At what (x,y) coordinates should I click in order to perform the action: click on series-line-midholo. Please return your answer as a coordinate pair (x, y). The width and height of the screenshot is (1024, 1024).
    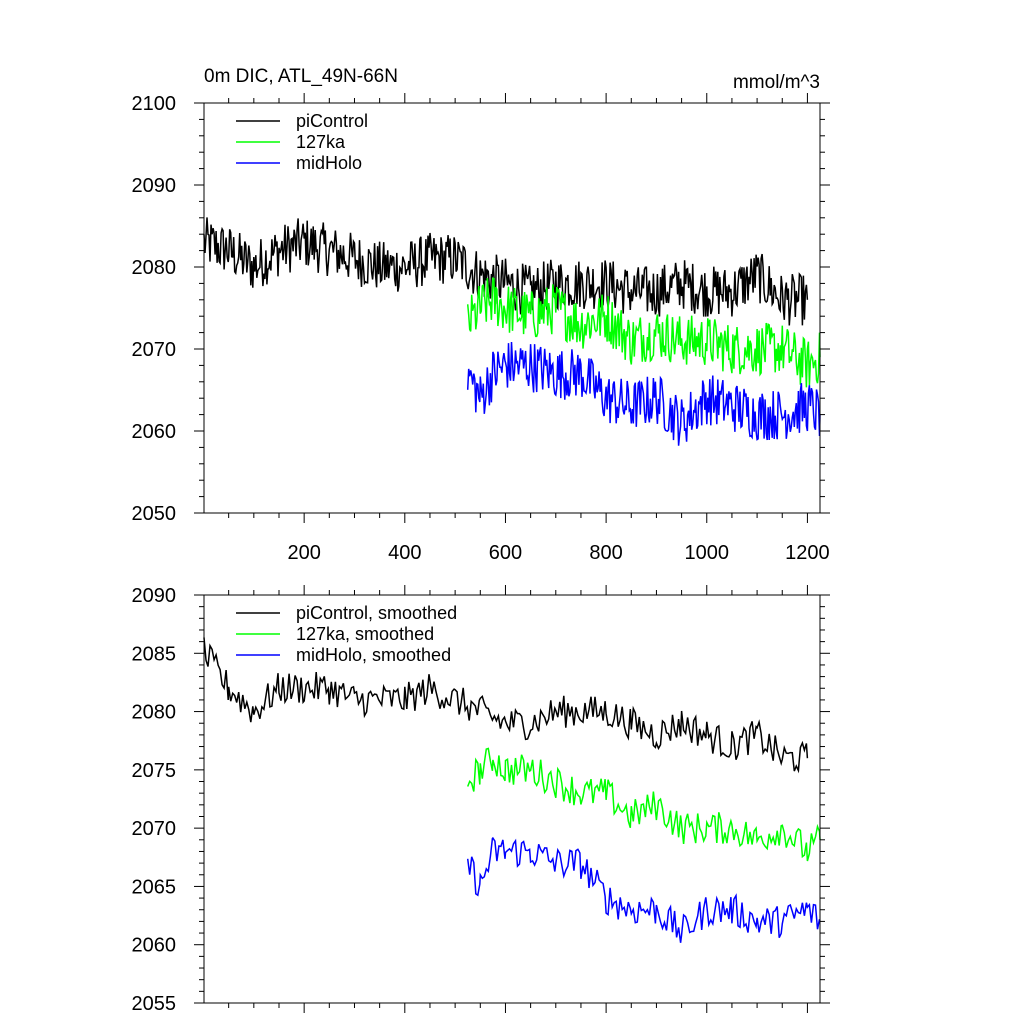
    Looking at the image, I should click on (643, 393).